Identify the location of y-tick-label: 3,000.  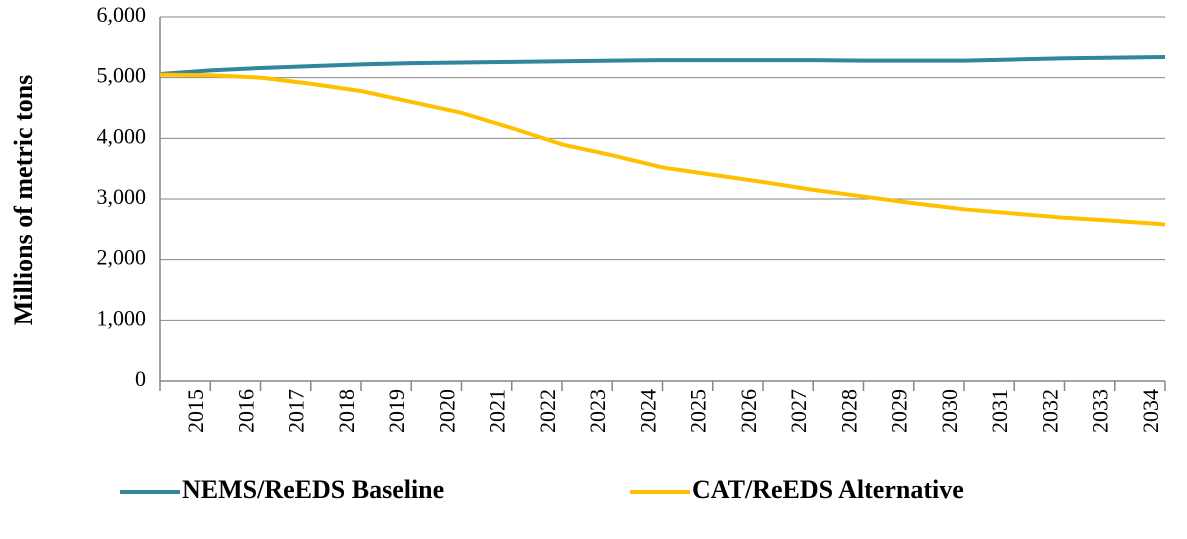
(122, 196).